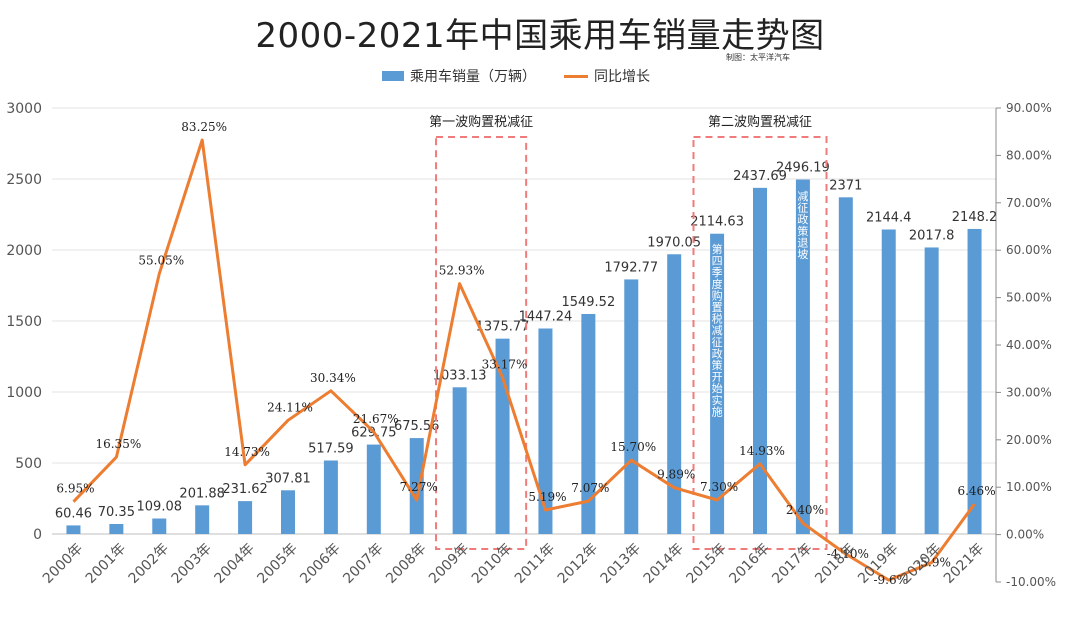  I want to click on growth-value-label: 14.93%, so click(762, 451).